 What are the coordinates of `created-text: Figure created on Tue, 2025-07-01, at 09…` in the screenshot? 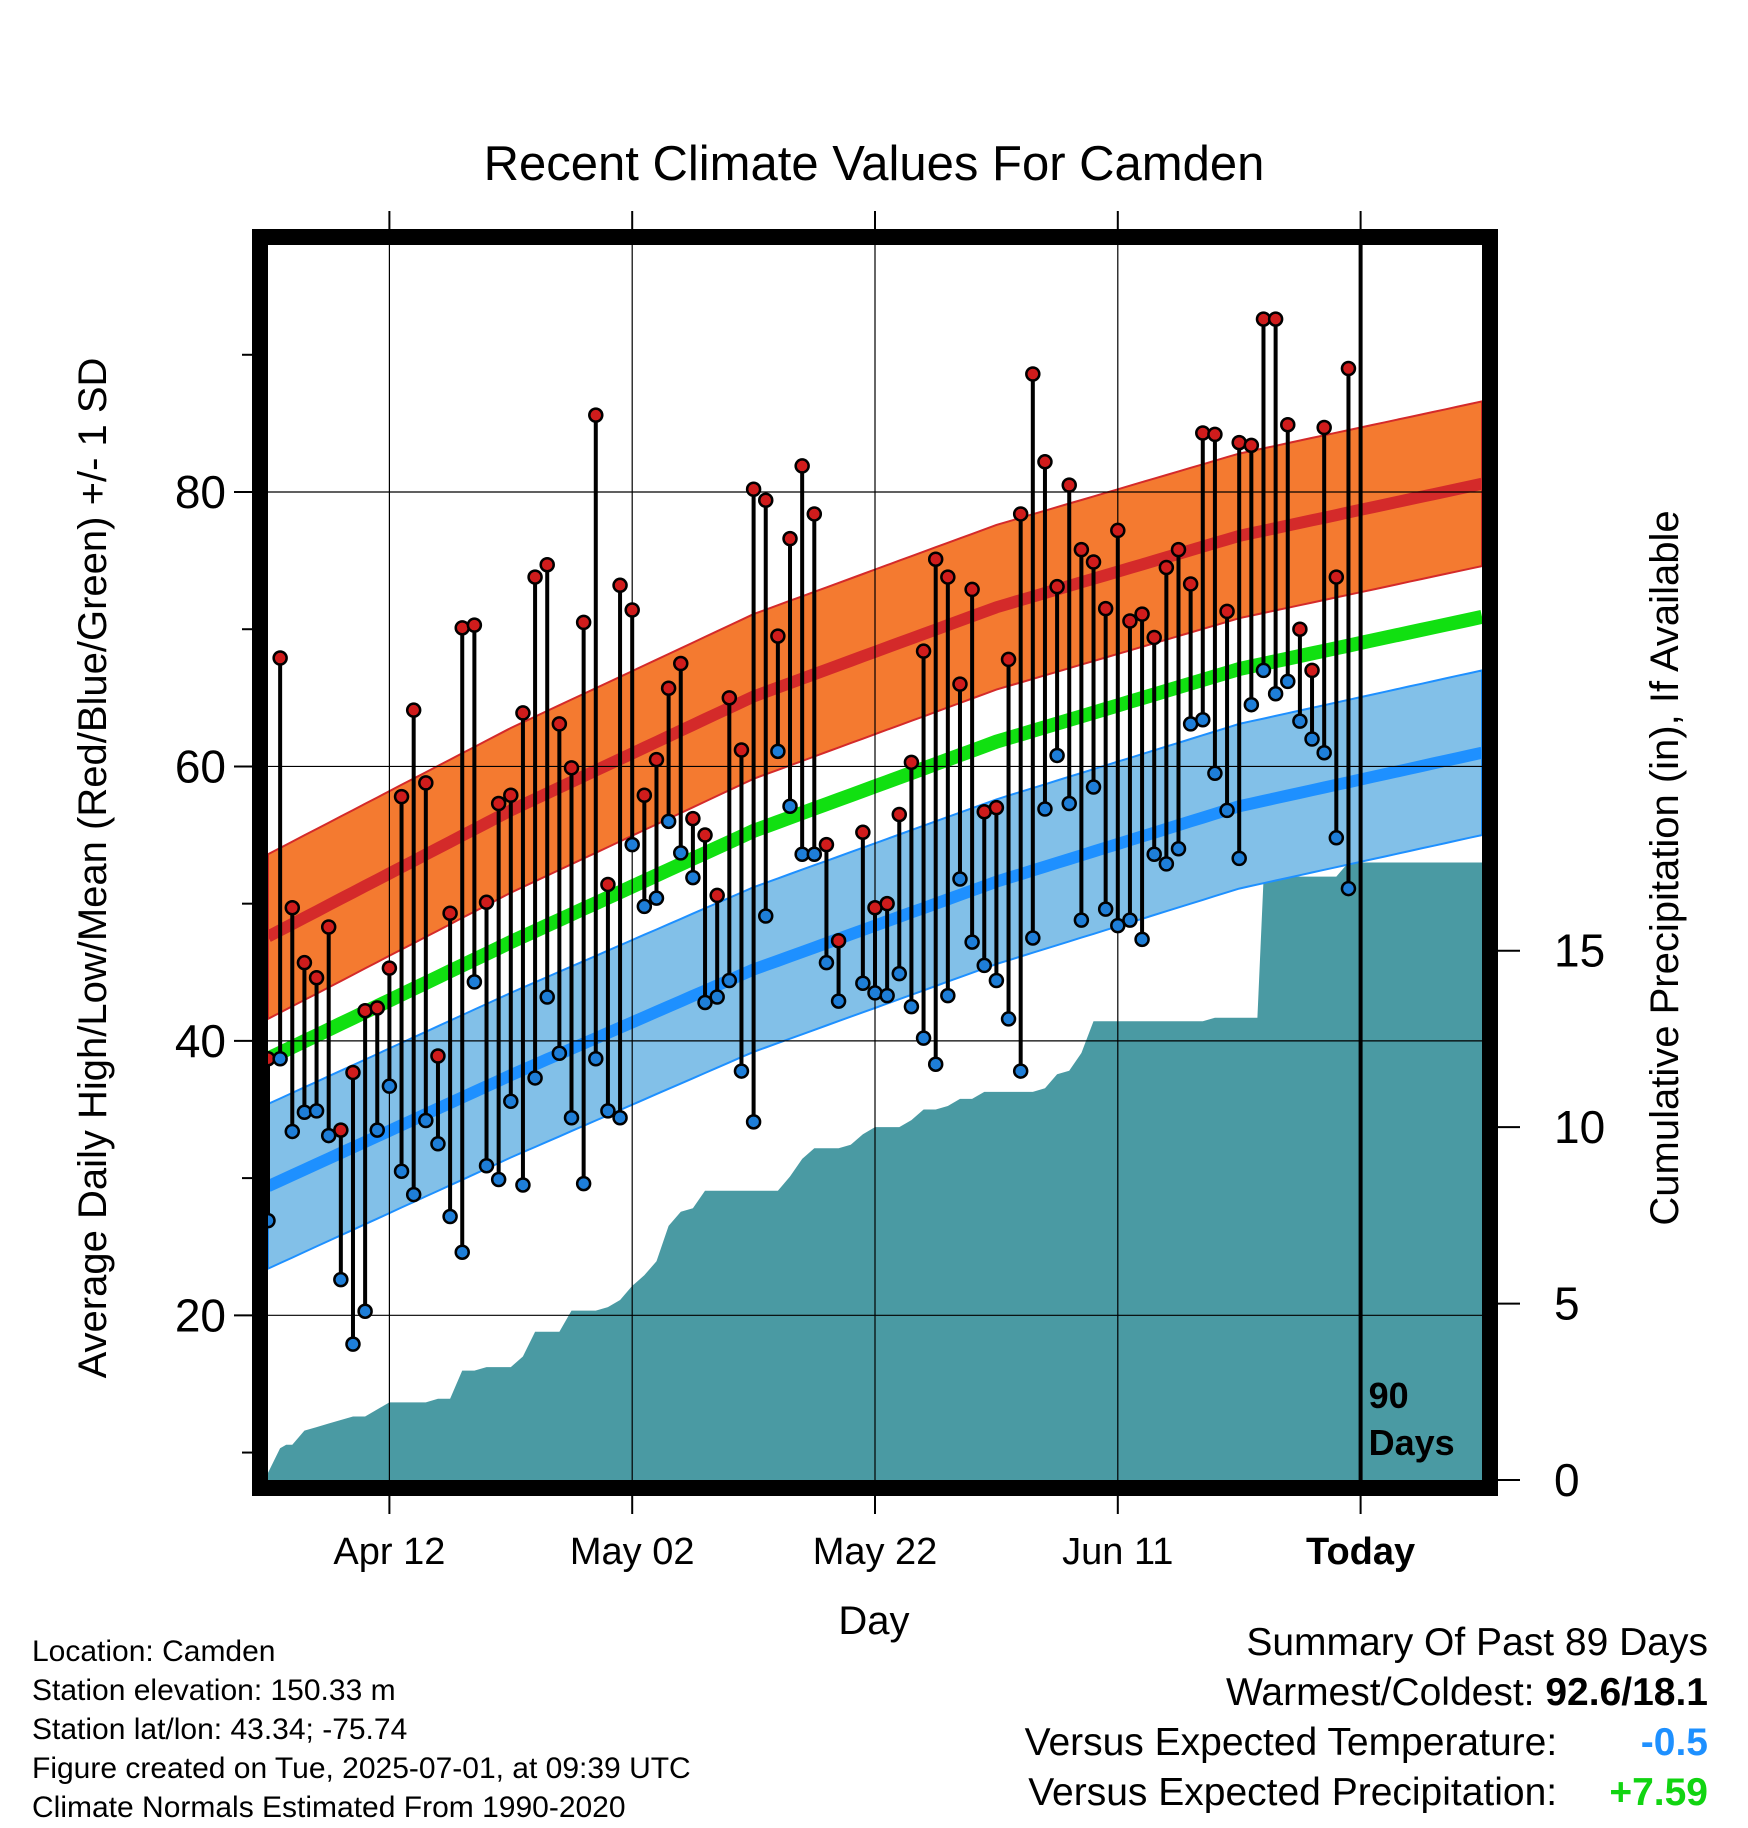 It's located at (361, 1768).